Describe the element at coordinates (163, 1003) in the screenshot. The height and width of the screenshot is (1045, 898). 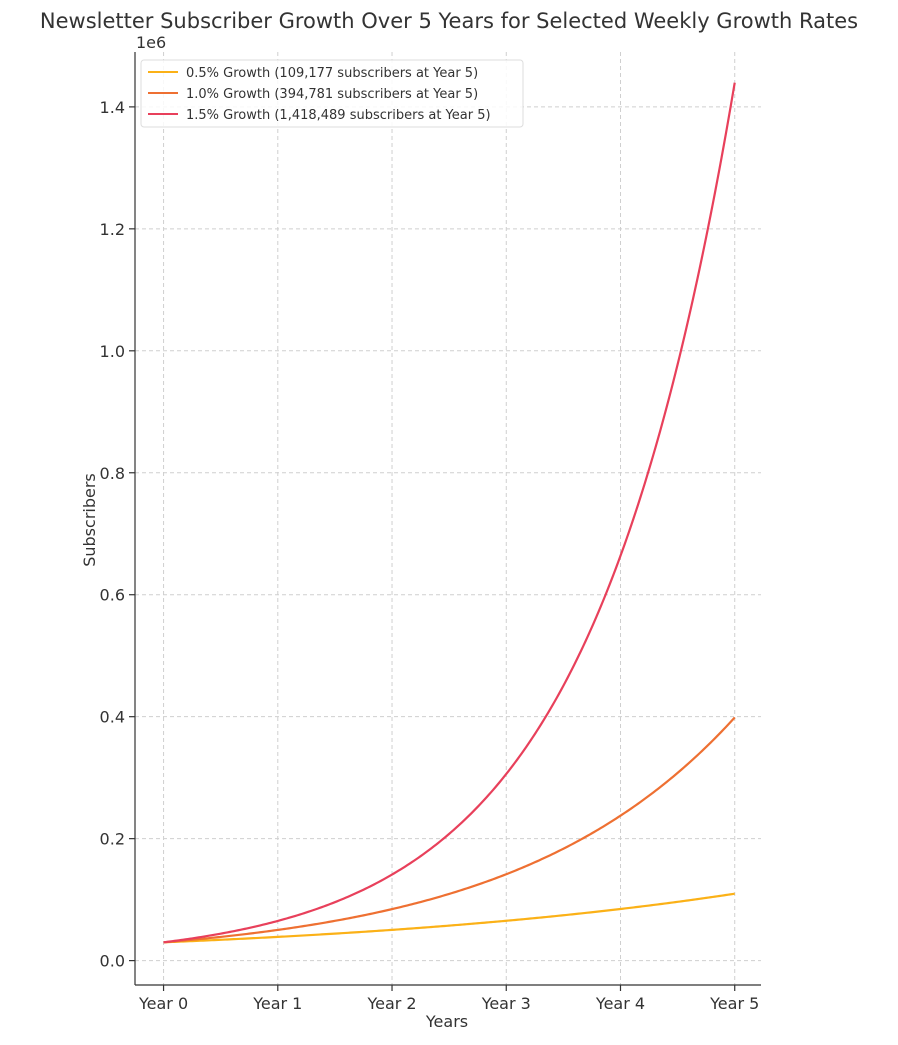
I see `x-tick-label: Year 0` at that location.